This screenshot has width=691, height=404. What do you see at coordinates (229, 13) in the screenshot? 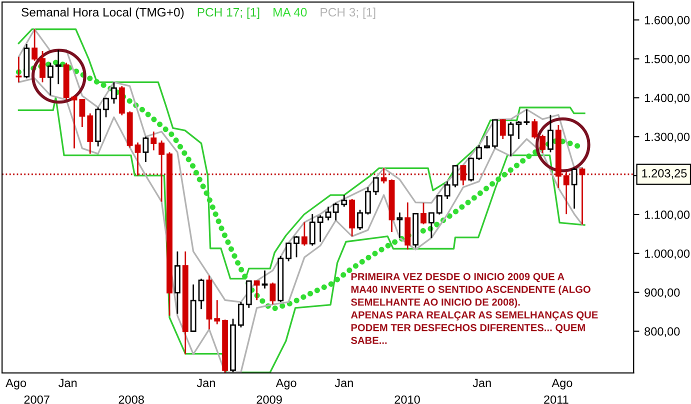
I see `text: PCH 17; [1]` at bounding box center [229, 13].